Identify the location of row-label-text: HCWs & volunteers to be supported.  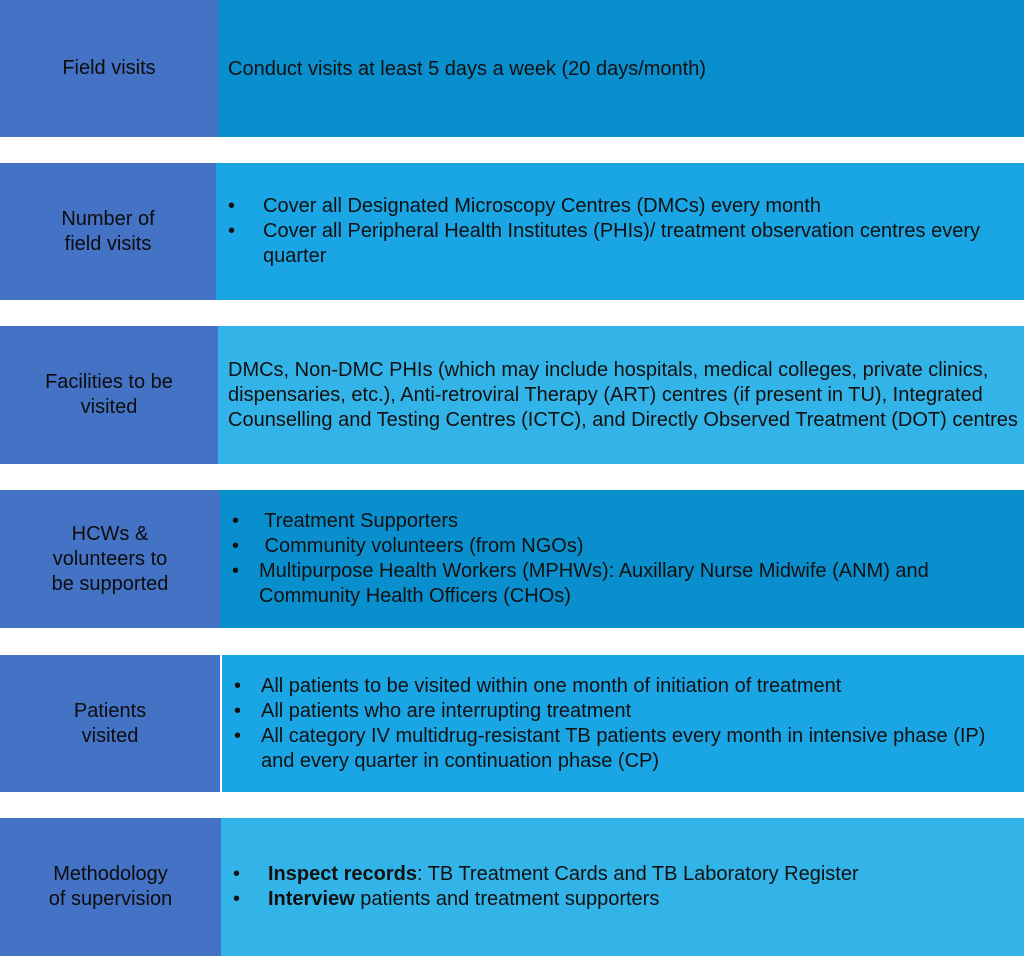
(110, 558).